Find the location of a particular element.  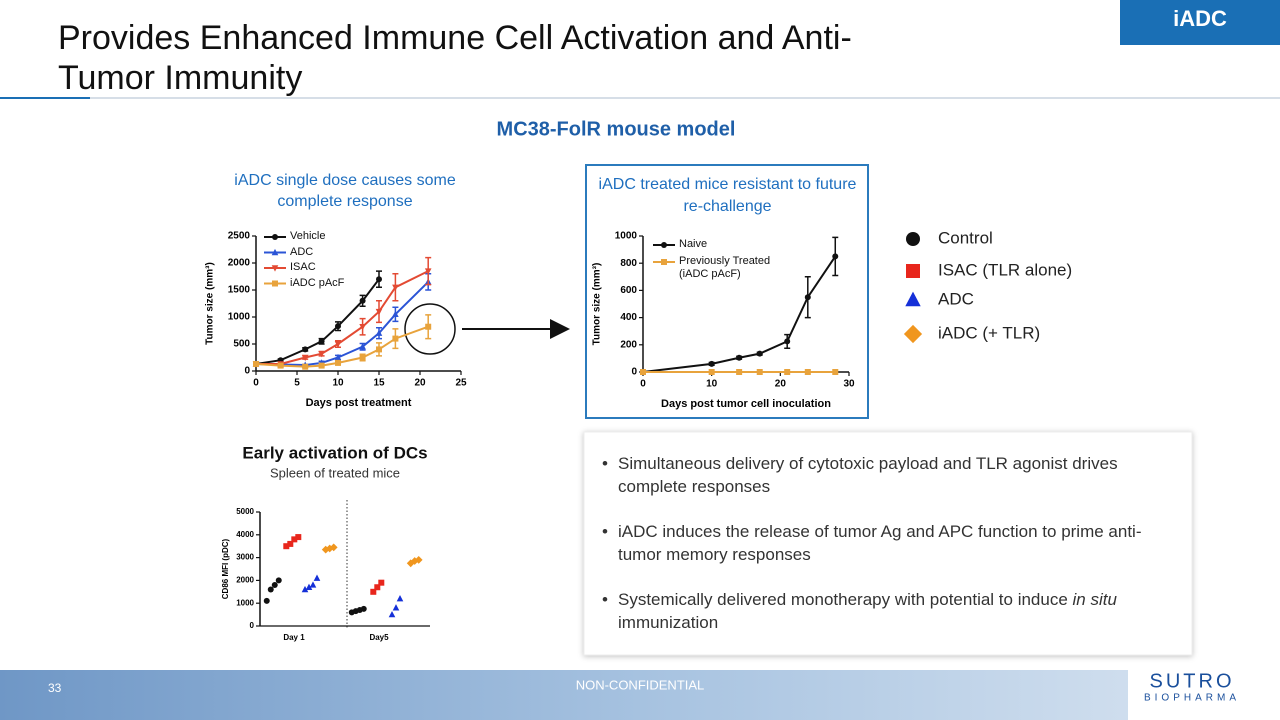

y-tick-label: 800 is located at coordinates (628, 263).